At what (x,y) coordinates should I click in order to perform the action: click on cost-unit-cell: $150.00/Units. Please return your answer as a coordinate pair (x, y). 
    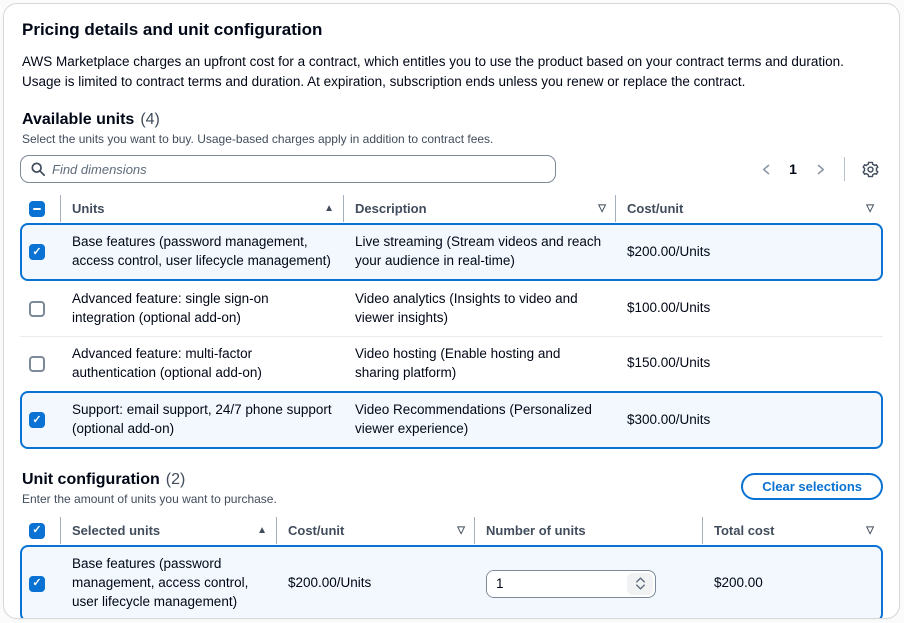
    Looking at the image, I should click on (669, 363).